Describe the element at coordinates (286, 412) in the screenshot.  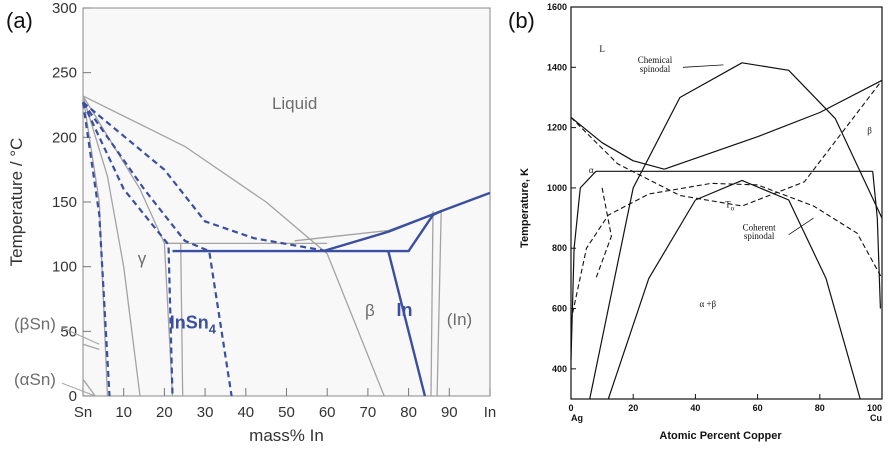
I see `x-tick-label: 50` at that location.